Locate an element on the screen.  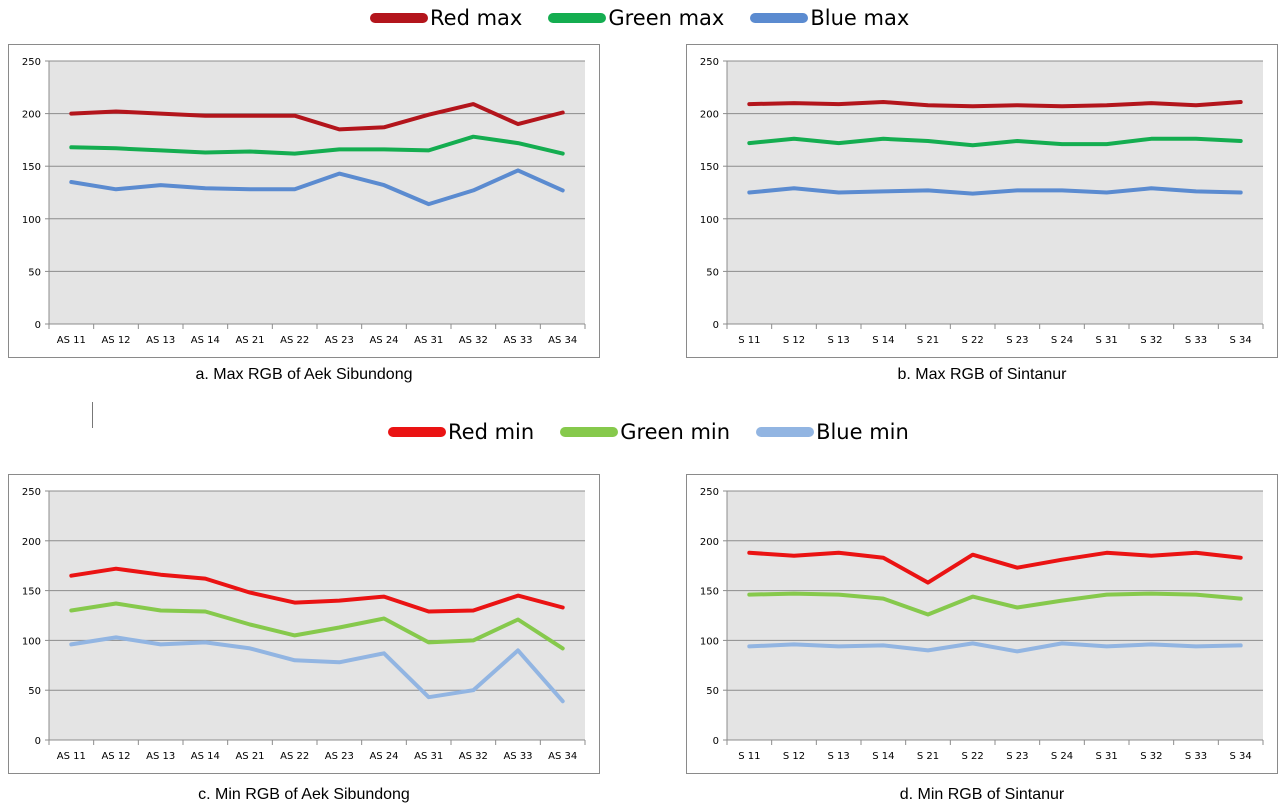
x-tick-label: AS 32 is located at coordinates (473, 756).